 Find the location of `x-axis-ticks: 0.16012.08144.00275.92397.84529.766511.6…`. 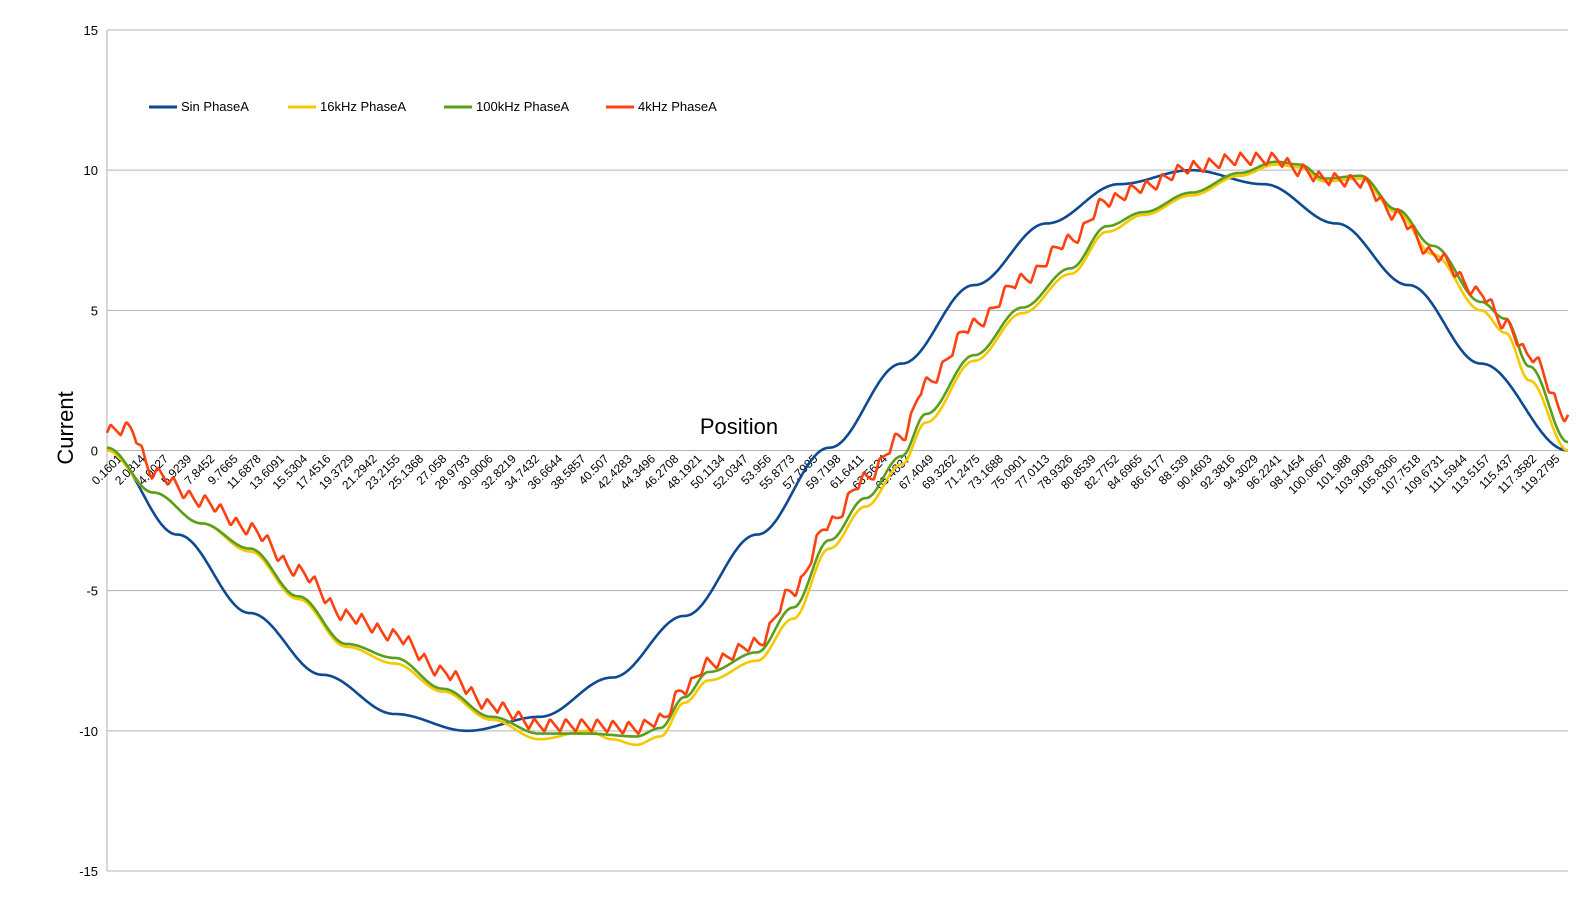

x-axis-ticks: 0.16012.08144.00275.92397.84529.766511.6… is located at coordinates (826, 474).